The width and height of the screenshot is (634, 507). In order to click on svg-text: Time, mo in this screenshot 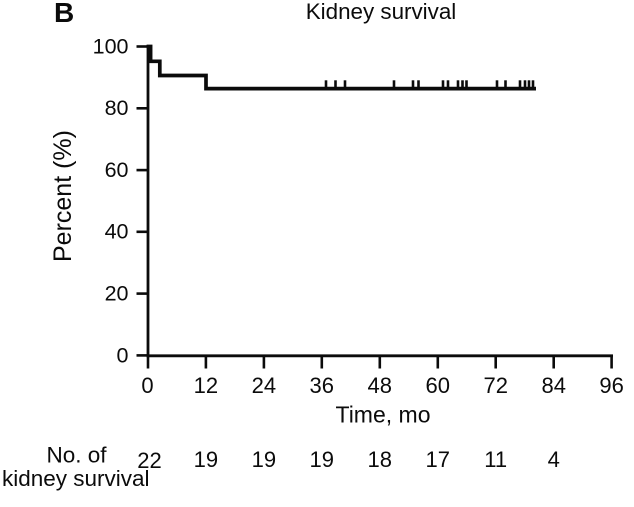, I will do `click(383, 415)`.